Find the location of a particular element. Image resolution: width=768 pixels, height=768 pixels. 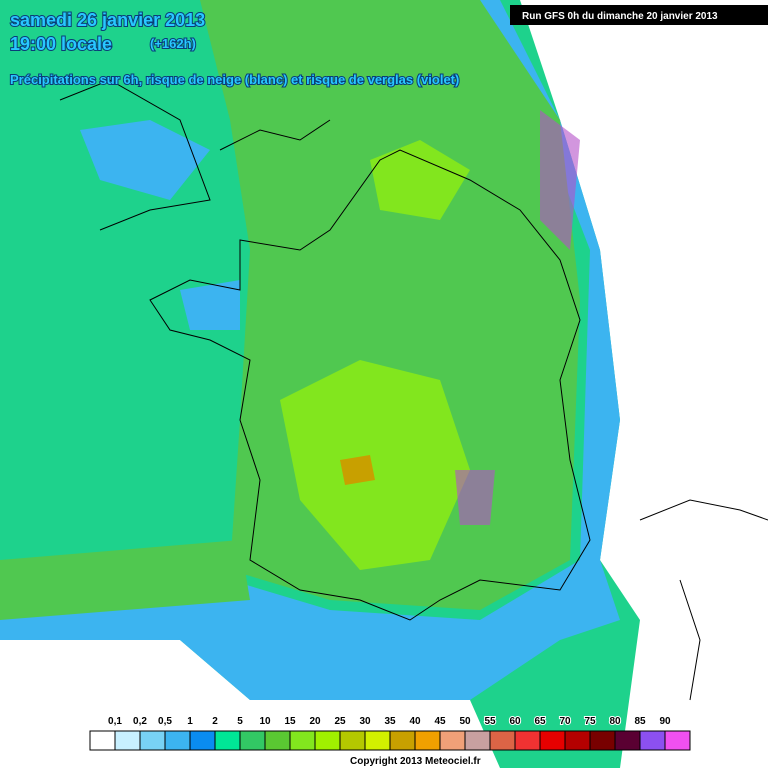

legend-label: 10 is located at coordinates (265, 721).